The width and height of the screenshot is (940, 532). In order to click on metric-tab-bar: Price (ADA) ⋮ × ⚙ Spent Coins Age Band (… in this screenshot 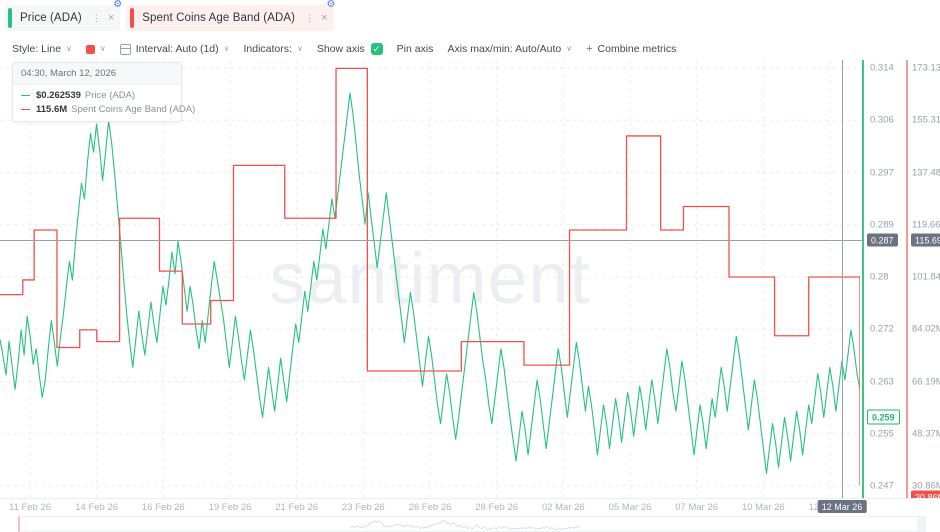, I will do `click(470, 18)`.